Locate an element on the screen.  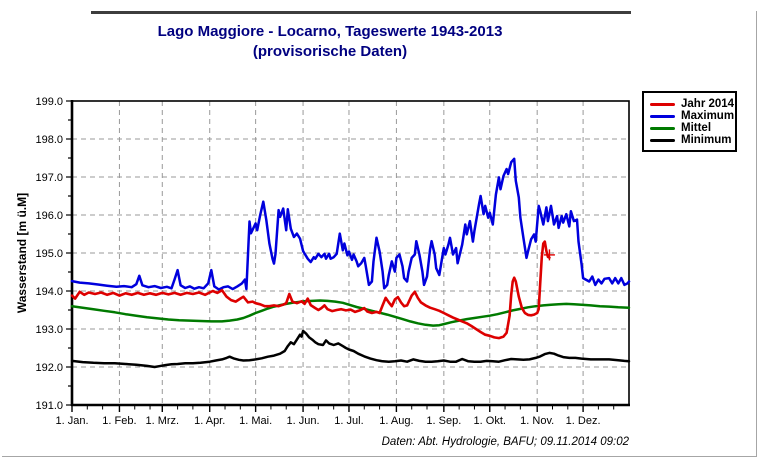
y-axis-title: Wasserstand [m ü.M] is located at coordinates (22, 253).